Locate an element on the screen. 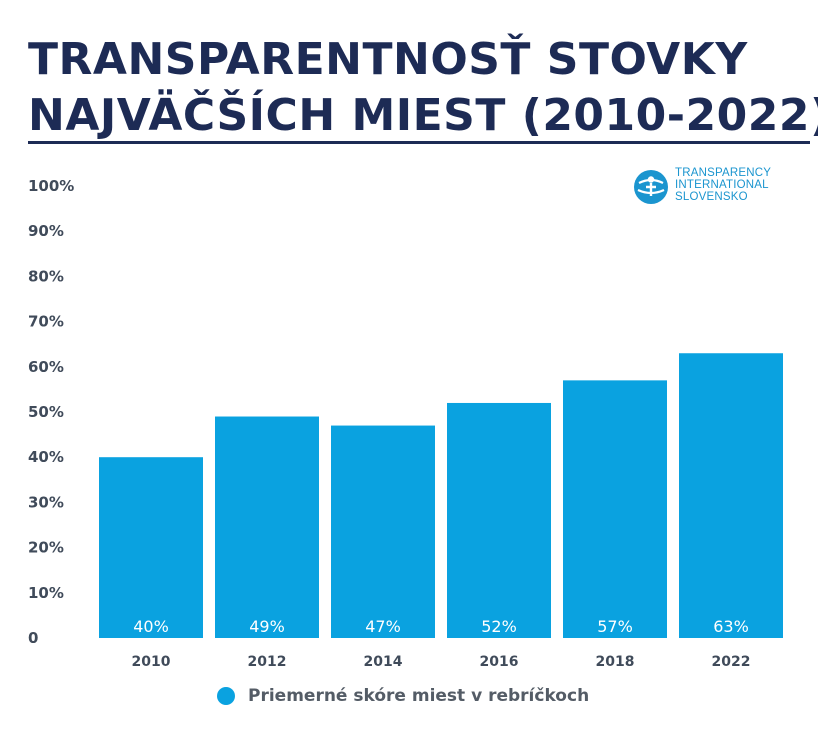  x-tick-label: 2022 is located at coordinates (731, 662).